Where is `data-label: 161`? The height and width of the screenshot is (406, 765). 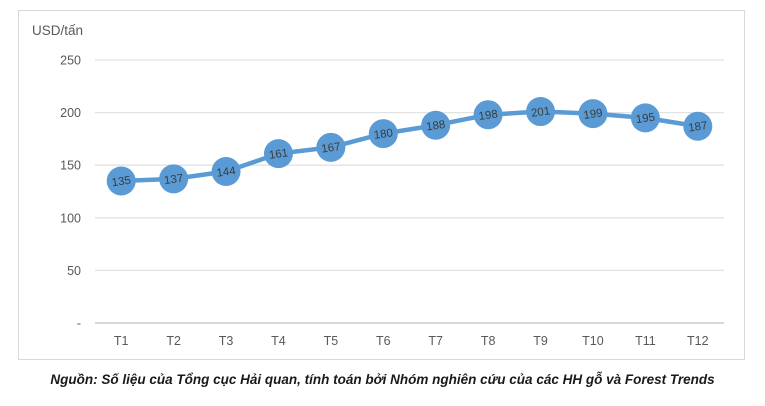
data-label: 161 is located at coordinates (278, 154).